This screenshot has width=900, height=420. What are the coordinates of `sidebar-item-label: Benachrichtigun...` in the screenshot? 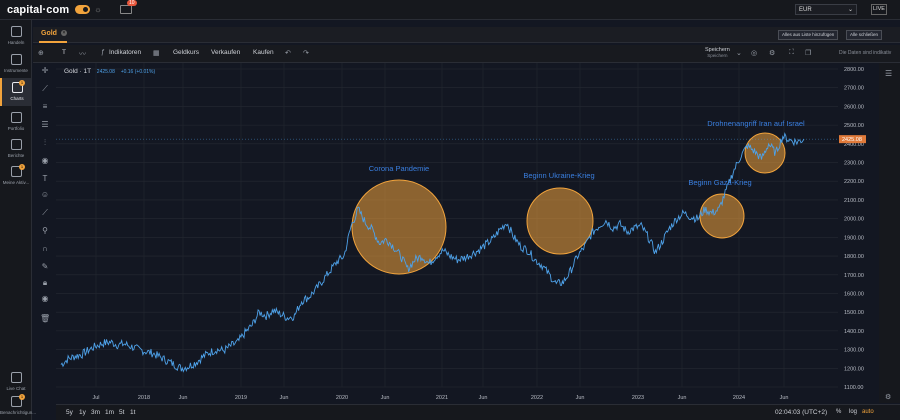 It's located at (18, 412).